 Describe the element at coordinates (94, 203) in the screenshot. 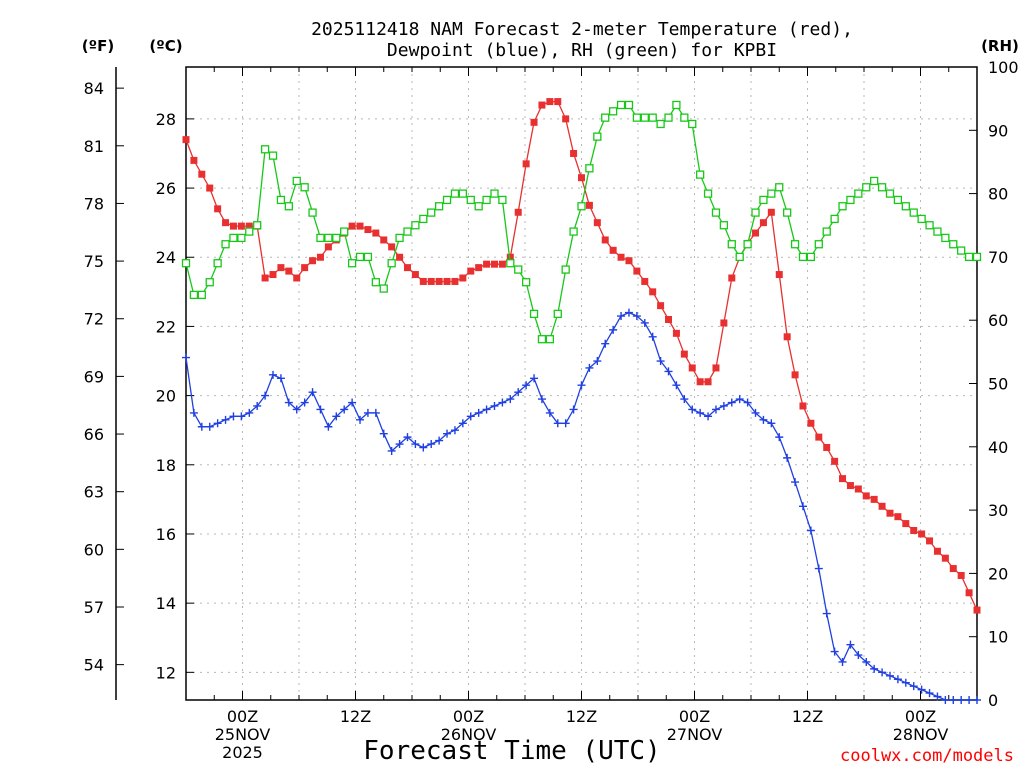

I see `fahrenheit-tick-label: 78` at that location.